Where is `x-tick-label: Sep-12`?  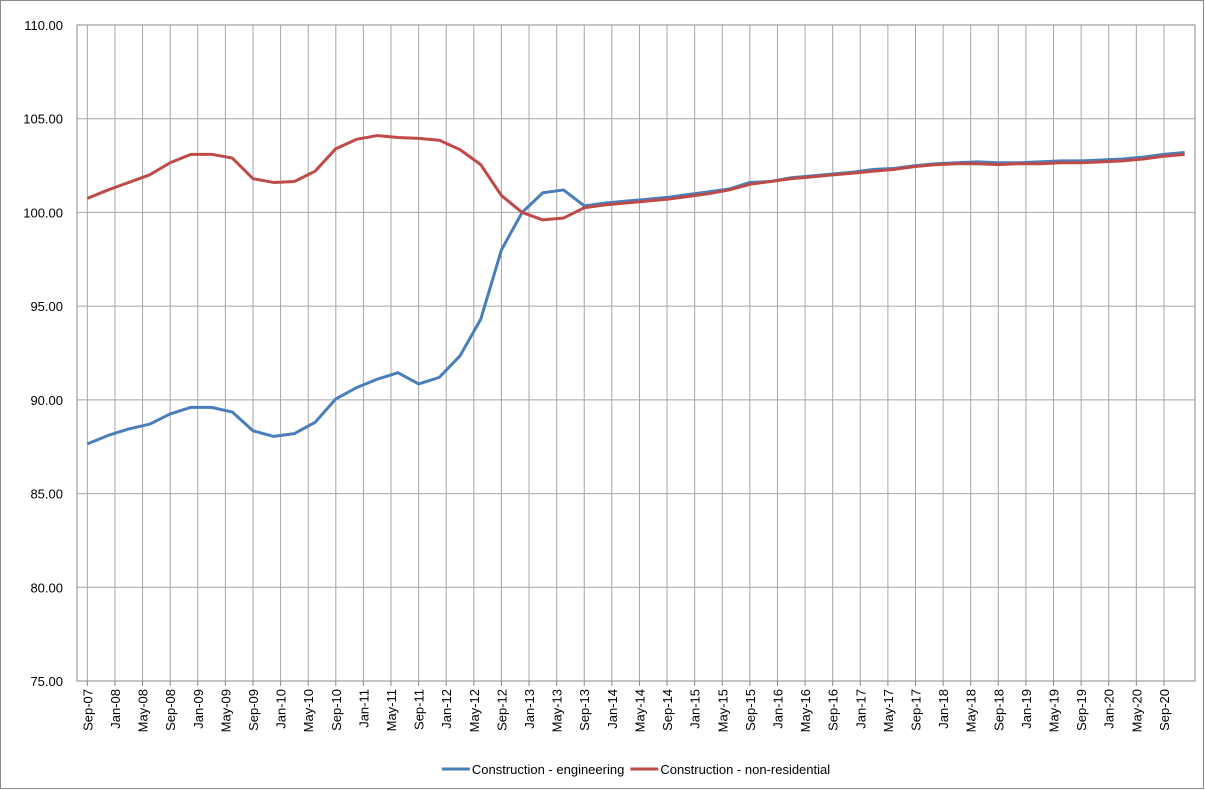 x-tick-label: Sep-12 is located at coordinates (501, 710).